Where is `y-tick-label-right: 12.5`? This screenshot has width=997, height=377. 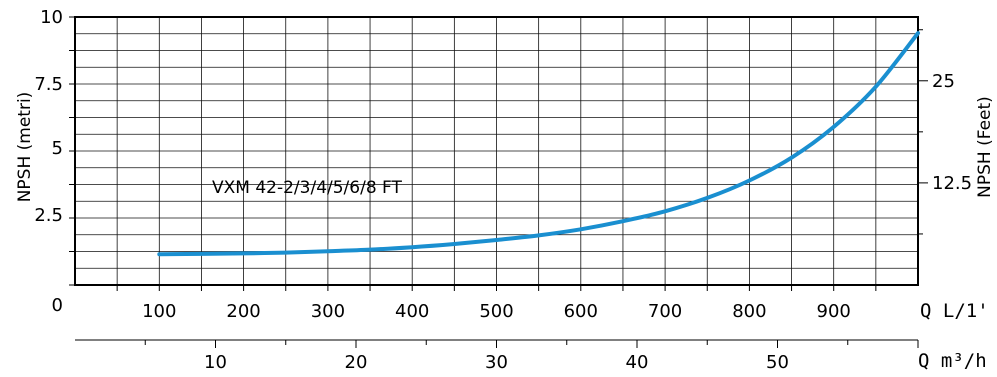 y-tick-label-right: 12.5 is located at coordinates (952, 183).